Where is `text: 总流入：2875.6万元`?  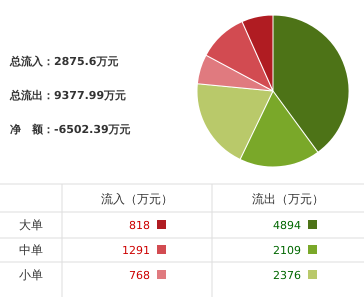 text: 总流入：2875.6万元 is located at coordinates (63, 61).